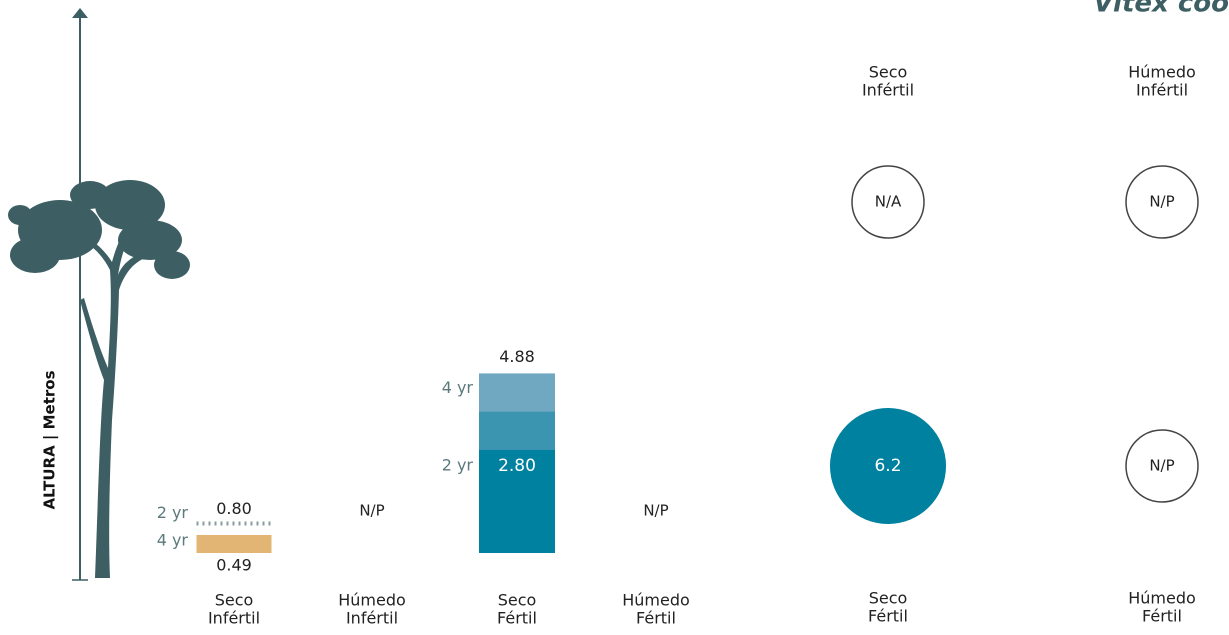 The image size is (1229, 635). What do you see at coordinates (1161, 9) in the screenshot?
I see `chart-title: Vitex coo` at bounding box center [1161, 9].